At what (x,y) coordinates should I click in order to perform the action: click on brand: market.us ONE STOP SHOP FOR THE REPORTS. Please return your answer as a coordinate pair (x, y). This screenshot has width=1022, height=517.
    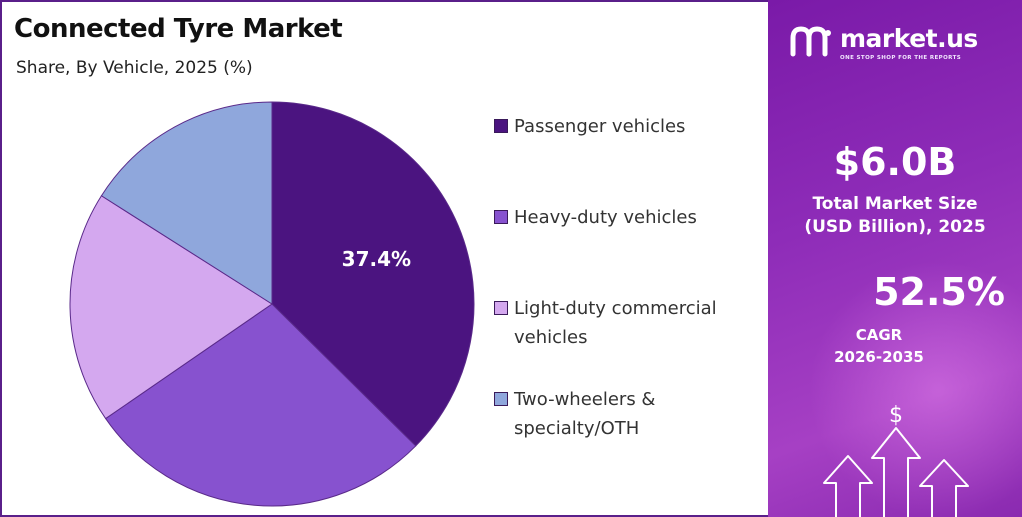
    Looking at the image, I should click on (900, 46).